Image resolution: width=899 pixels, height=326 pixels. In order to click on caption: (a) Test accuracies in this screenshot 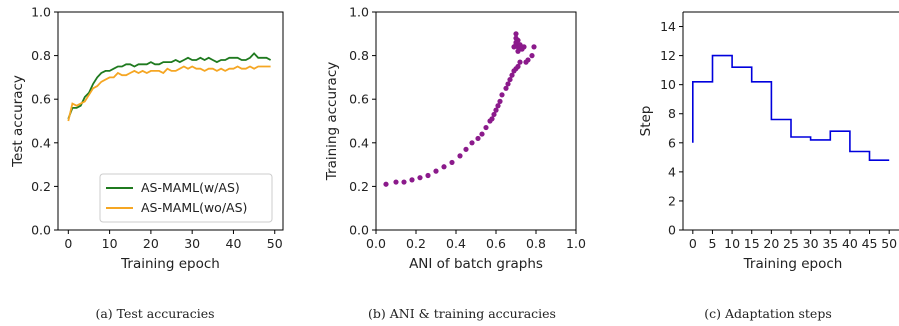, I will do `click(154, 313)`.